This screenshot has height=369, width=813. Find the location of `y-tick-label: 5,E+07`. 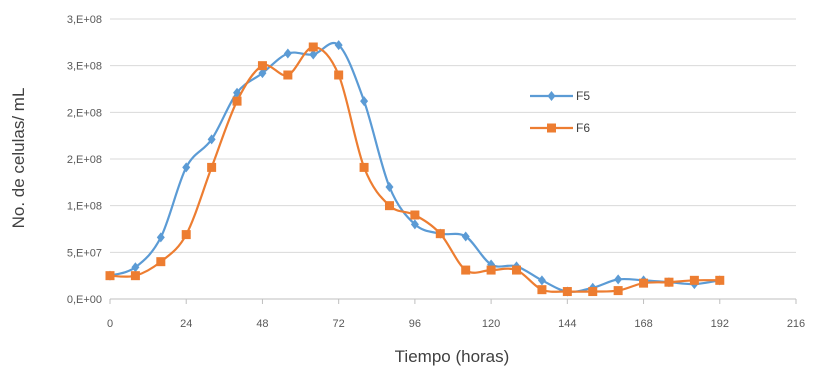

y-tick-label: 5,E+07 is located at coordinates (84, 253).